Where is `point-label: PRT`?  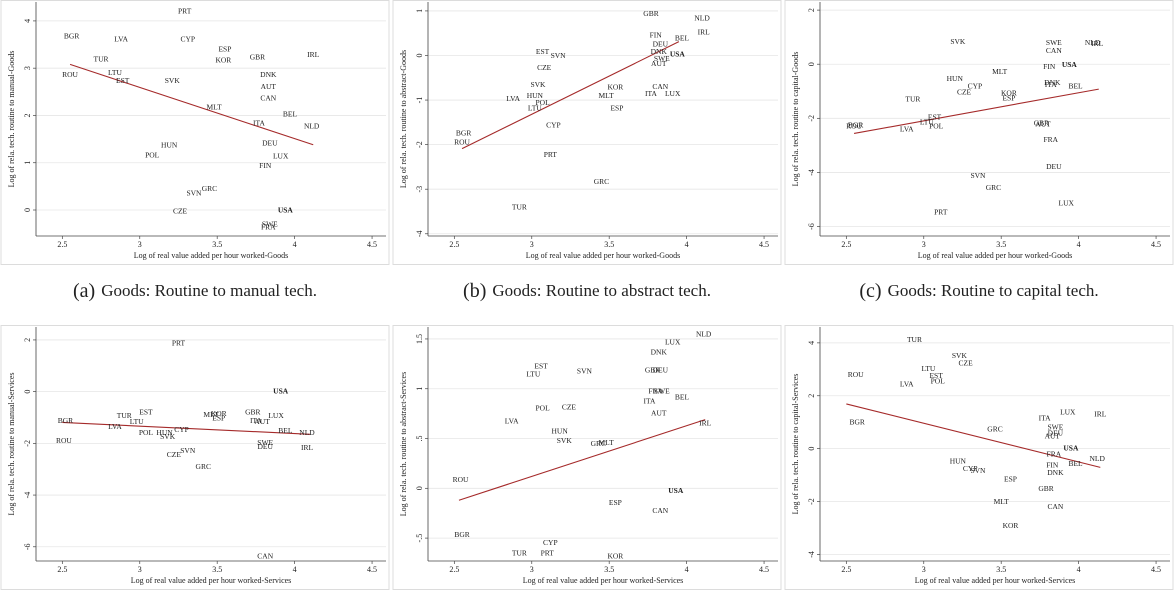 point-label: PRT is located at coordinates (185, 11).